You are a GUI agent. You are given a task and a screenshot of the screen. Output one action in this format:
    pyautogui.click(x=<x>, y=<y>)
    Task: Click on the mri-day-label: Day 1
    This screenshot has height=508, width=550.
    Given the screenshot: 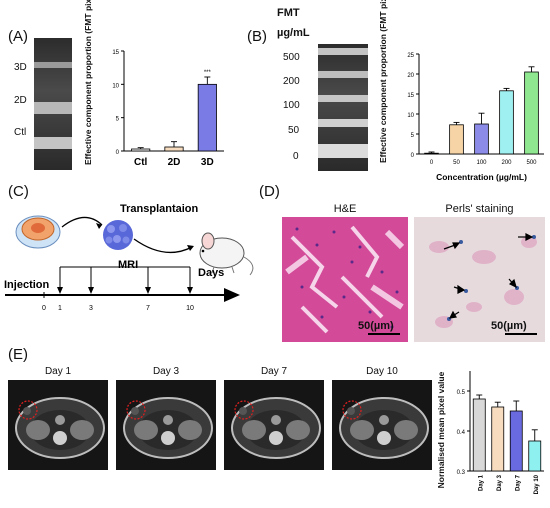 What is the action you would take?
    pyautogui.click(x=58, y=371)
    